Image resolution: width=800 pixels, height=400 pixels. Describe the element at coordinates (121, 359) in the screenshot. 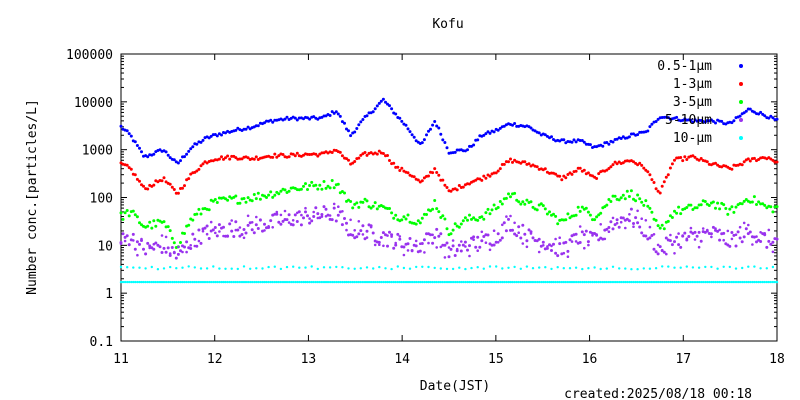

I see `x-tick-label: 11` at that location.